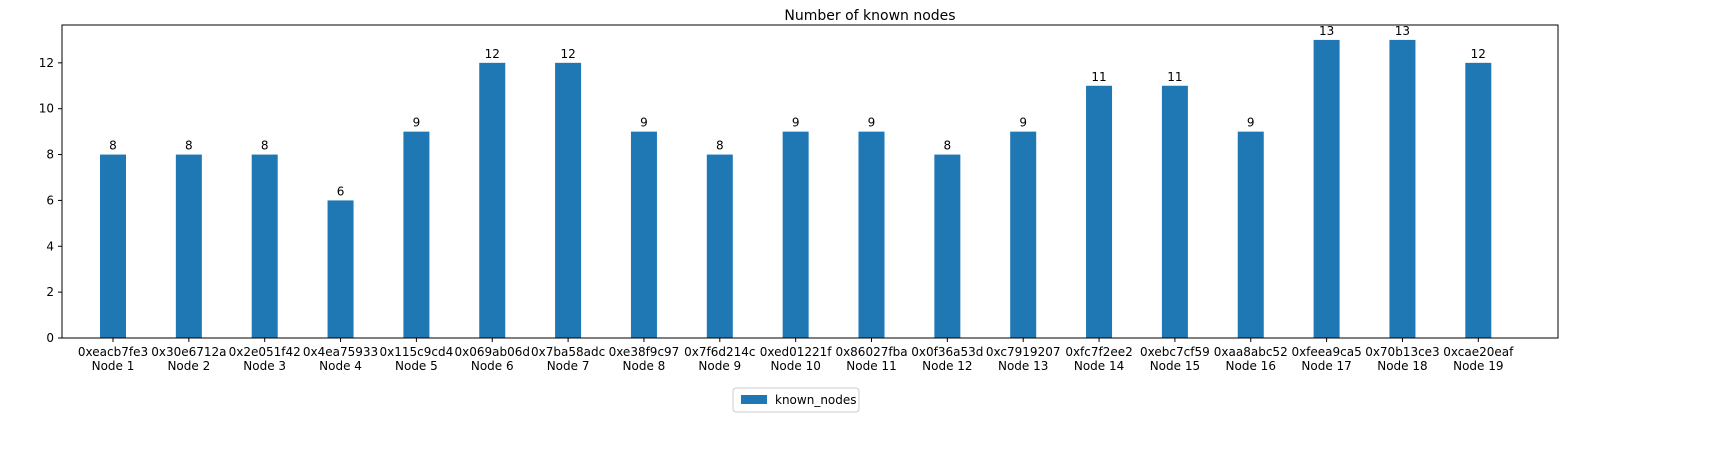  I want to click on x-tick-label-node: Node 7, so click(568, 366).